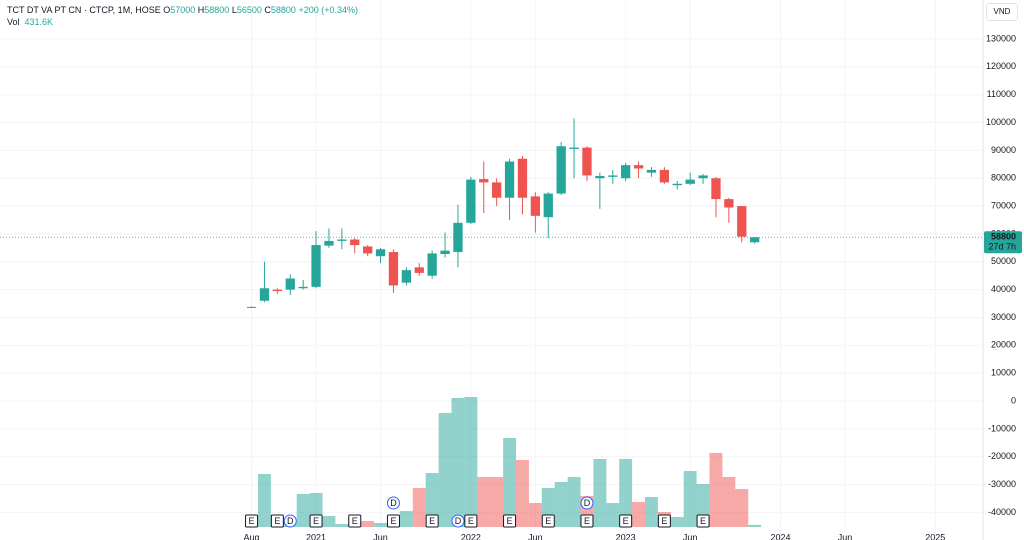 This screenshot has width=1024, height=540. What do you see at coordinates (1002, 428) in the screenshot?
I see `y-tick-label: -10000` at bounding box center [1002, 428].